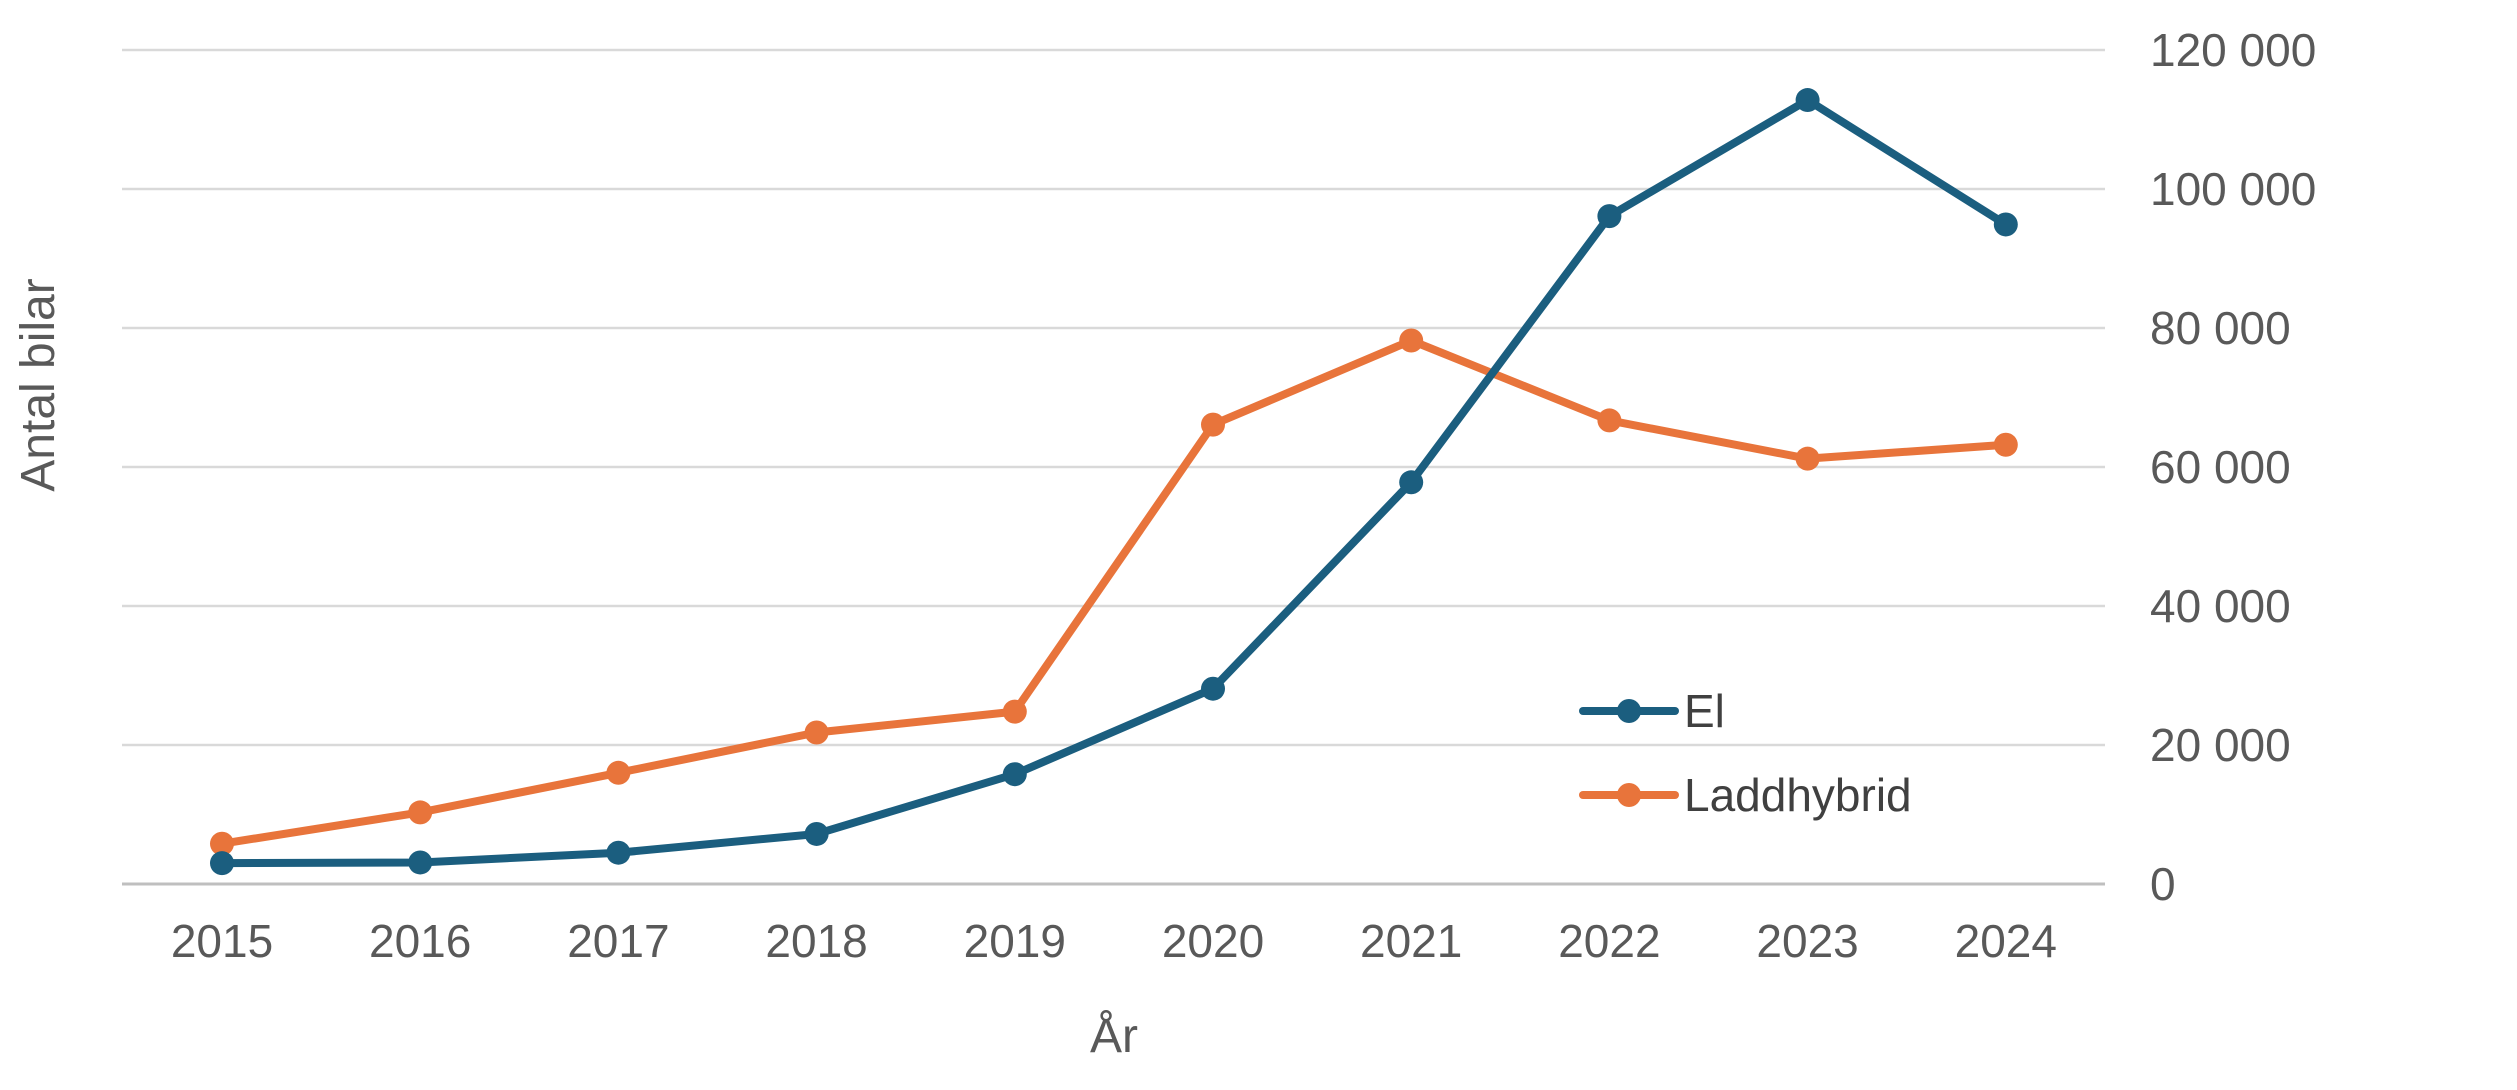 Image resolution: width=2517 pixels, height=1090 pixels. I want to click on legend-item-laddhybrid: Laddhybrid, so click(1745, 795).